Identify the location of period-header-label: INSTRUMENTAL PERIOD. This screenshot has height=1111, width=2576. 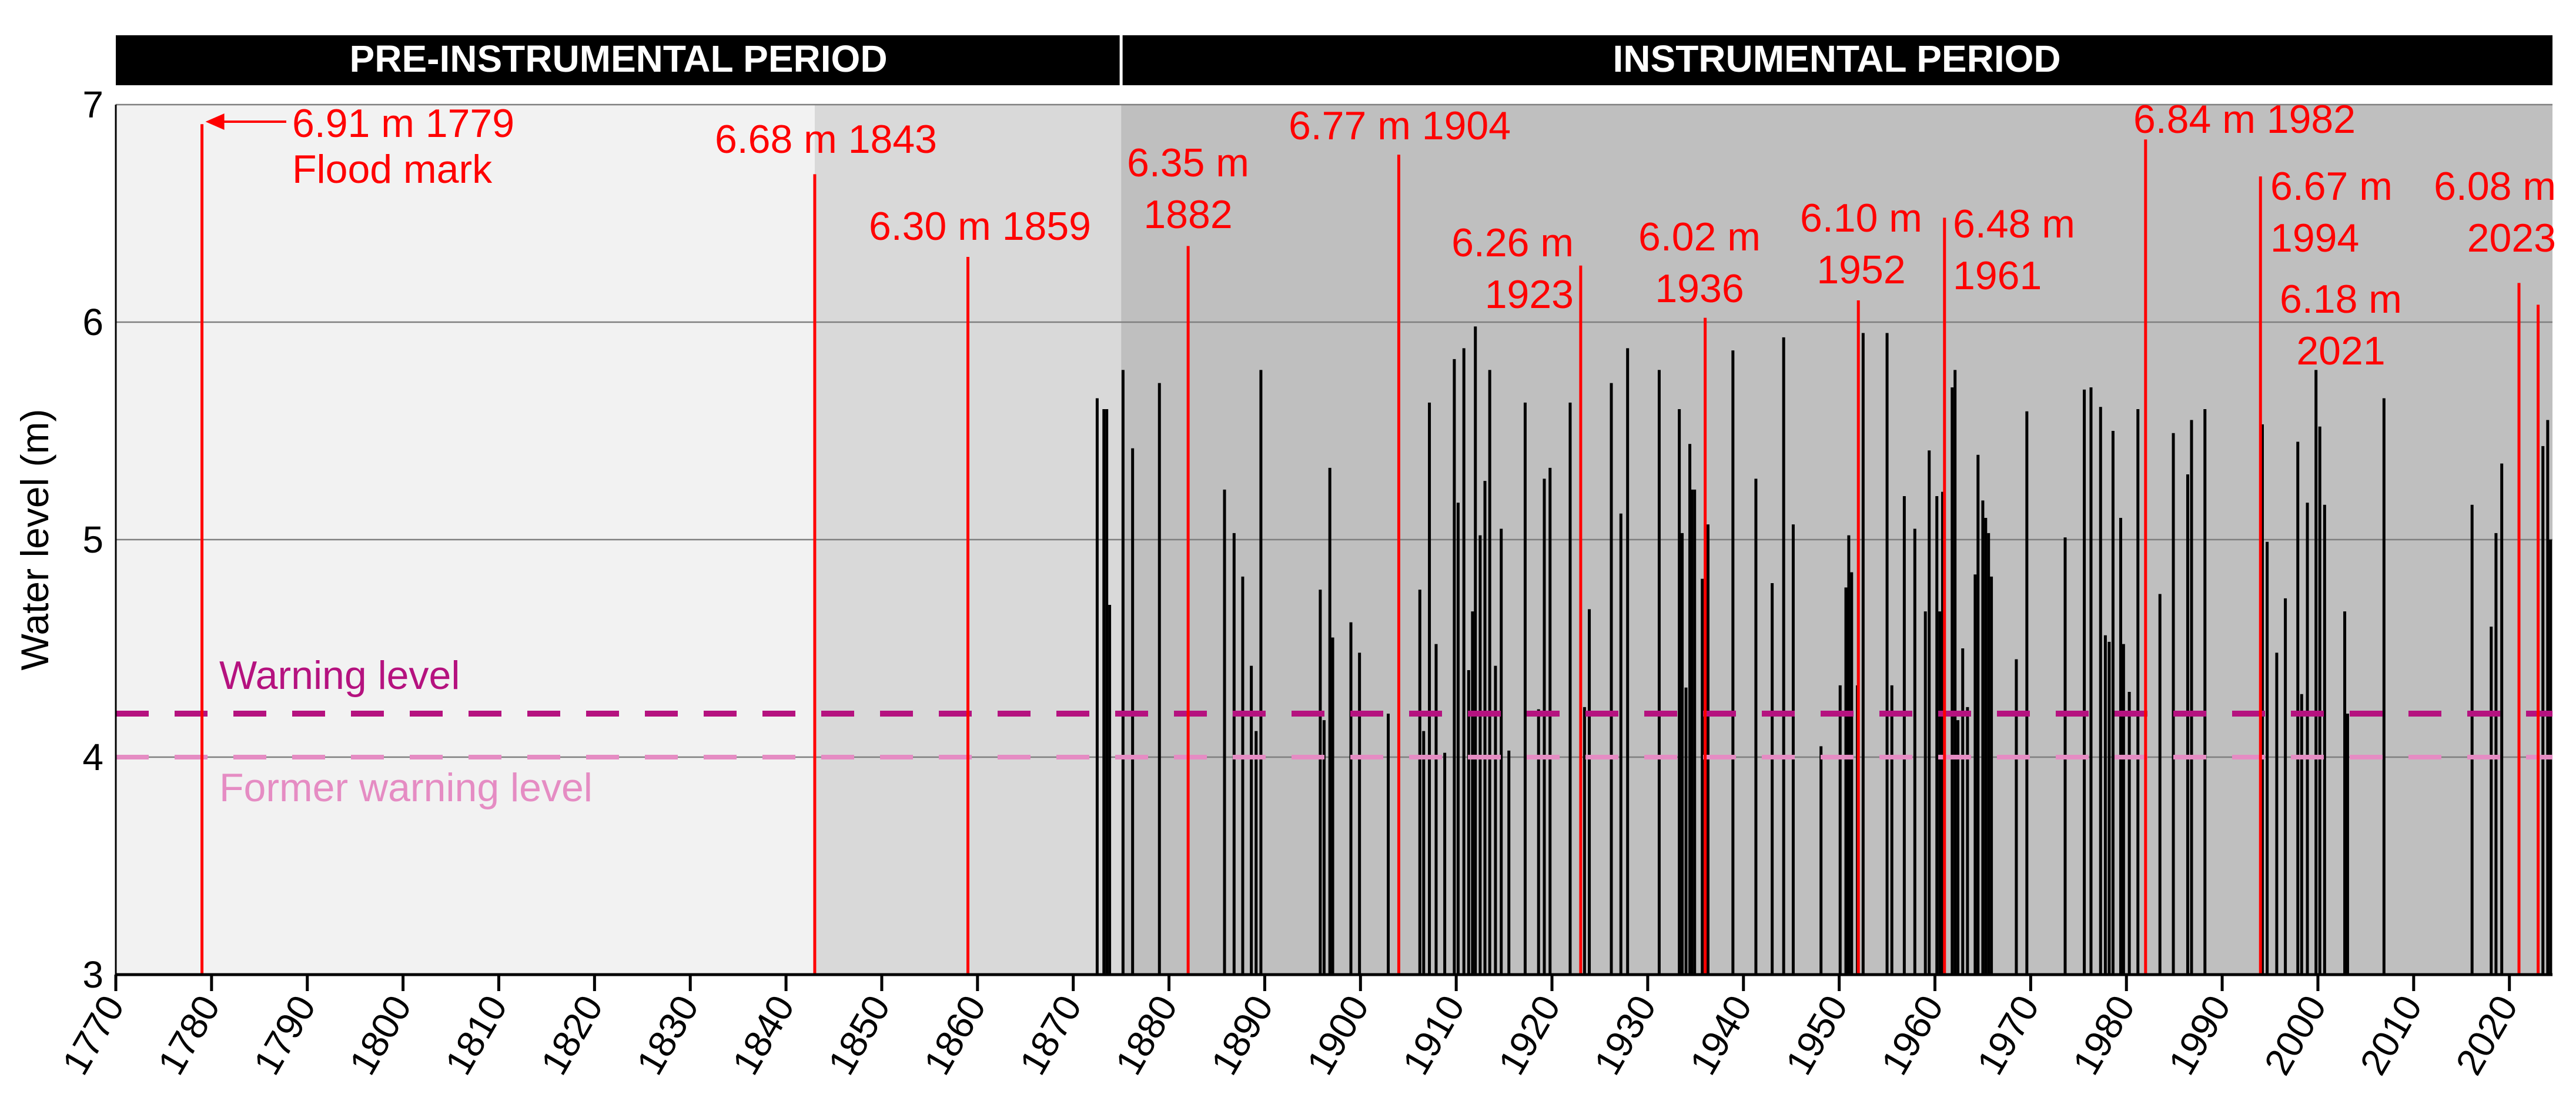
(1837, 59).